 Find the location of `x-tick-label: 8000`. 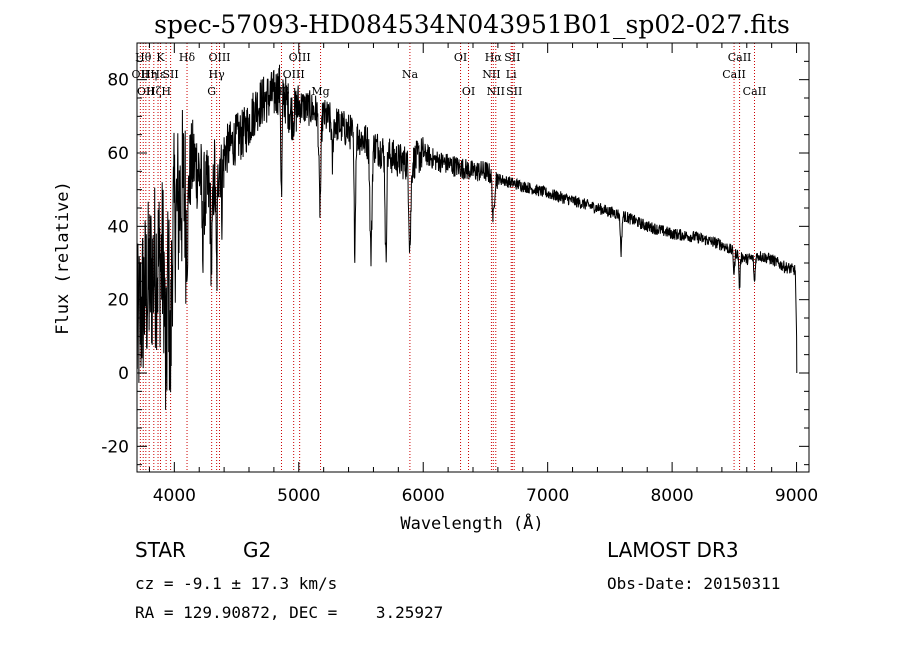

x-tick-label: 8000 is located at coordinates (671, 496).